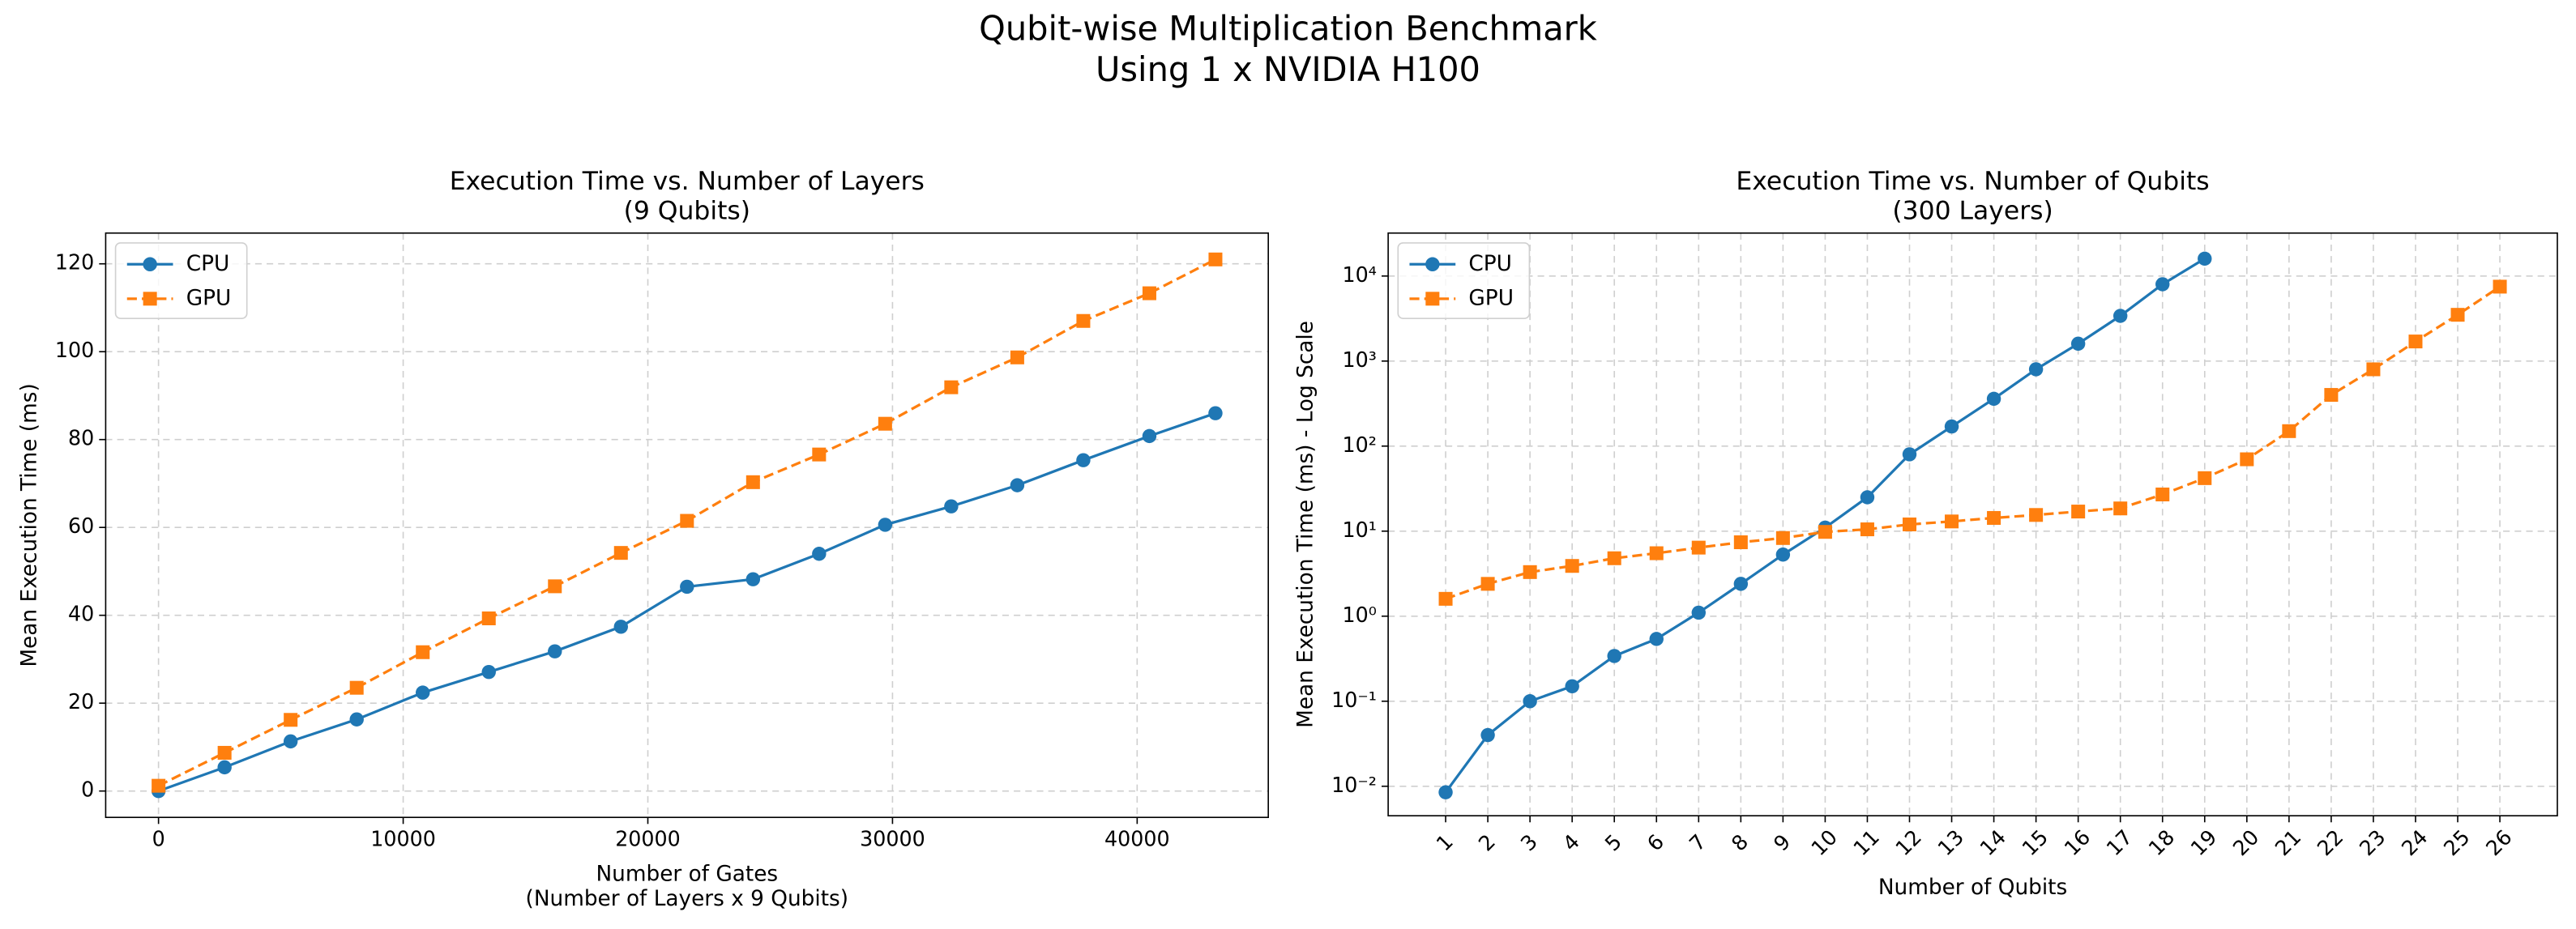  Describe the element at coordinates (1698, 842) in the screenshot. I see `x-tick-label: 7` at that location.